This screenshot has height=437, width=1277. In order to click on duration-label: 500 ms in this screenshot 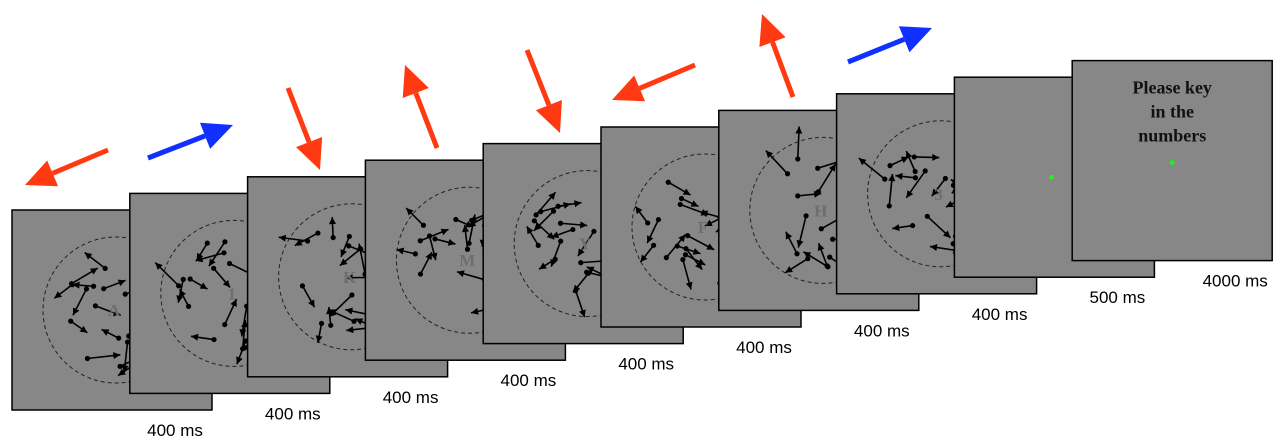, I will do `click(1118, 297)`.